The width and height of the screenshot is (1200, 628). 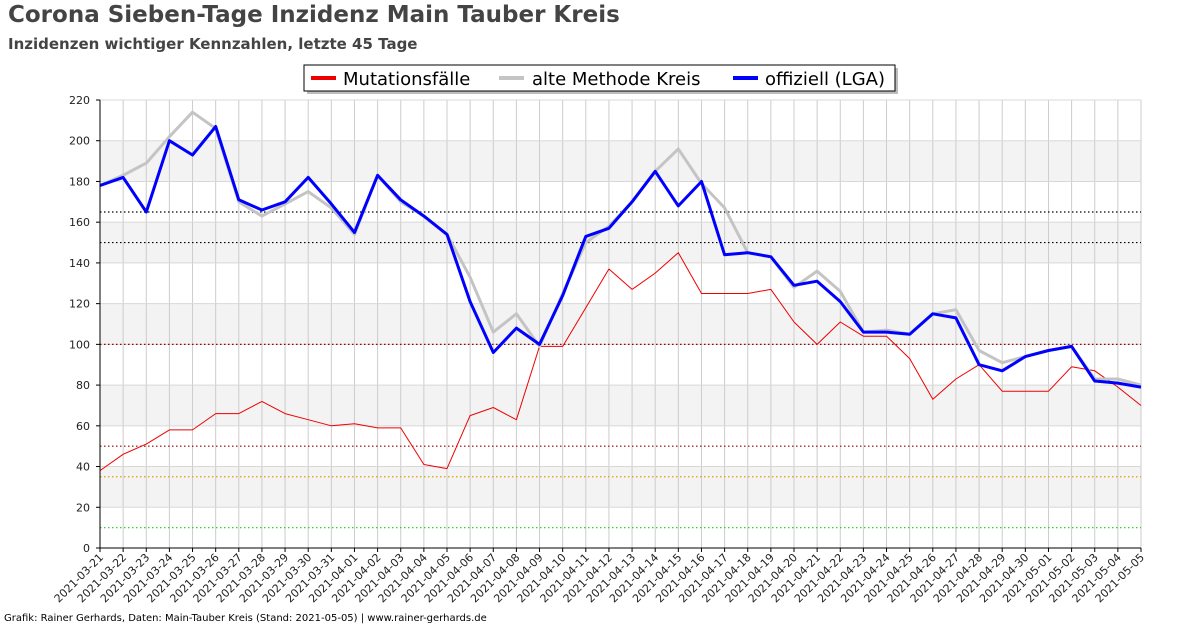 I want to click on legend-box, so click(x=599, y=78).